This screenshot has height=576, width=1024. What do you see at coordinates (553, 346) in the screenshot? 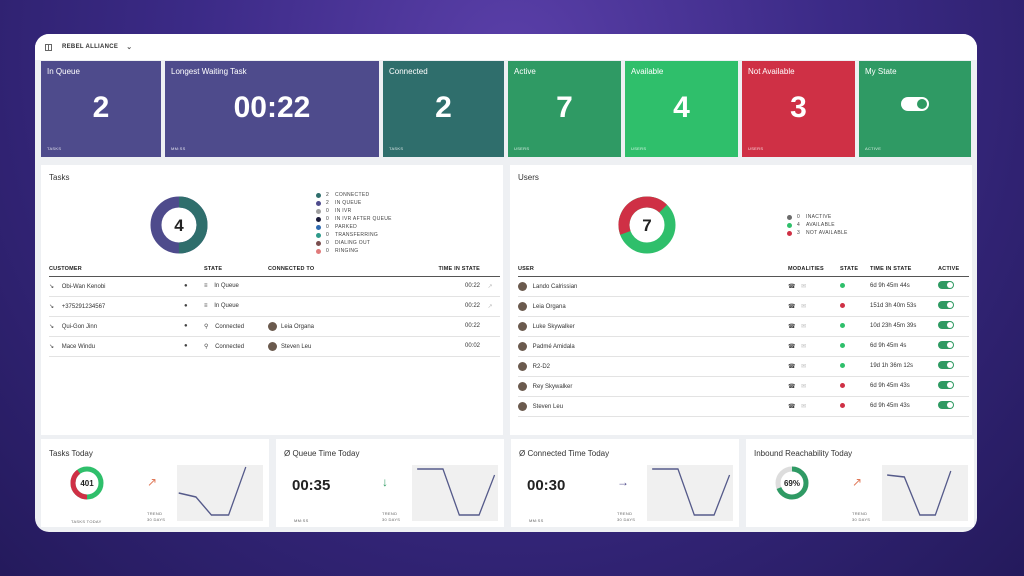
I see `user-name: Padmé Amidala` at bounding box center [553, 346].